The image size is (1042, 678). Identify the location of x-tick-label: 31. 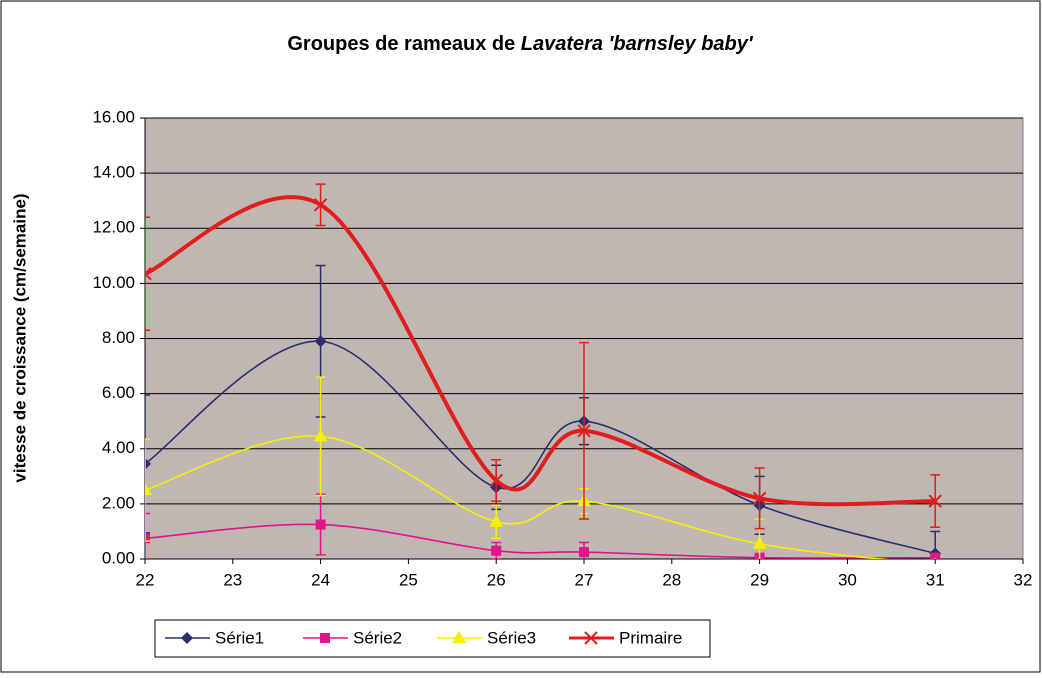
(935, 579).